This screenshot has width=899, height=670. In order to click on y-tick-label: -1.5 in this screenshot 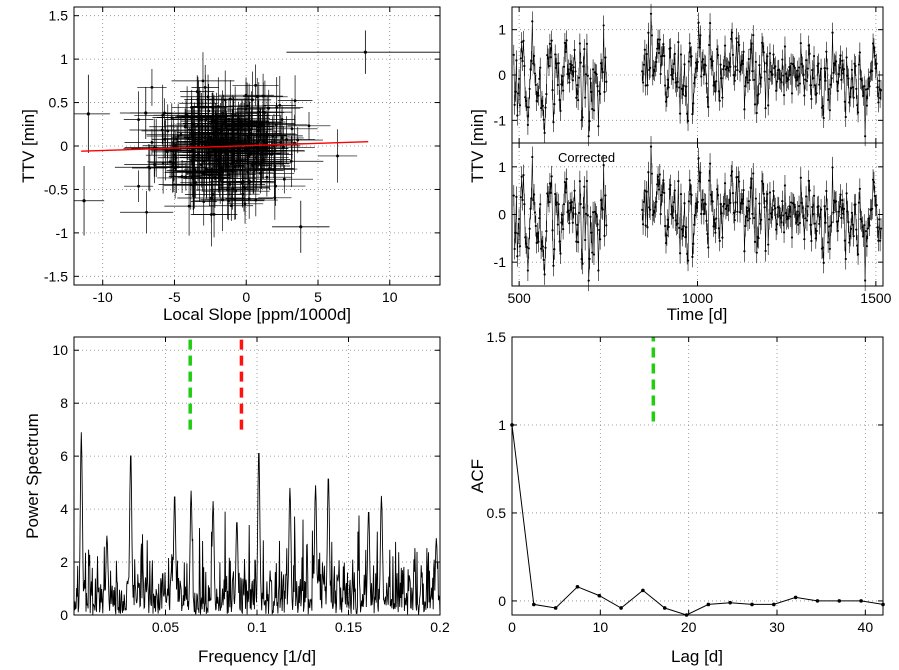, I will do `click(56, 276)`.